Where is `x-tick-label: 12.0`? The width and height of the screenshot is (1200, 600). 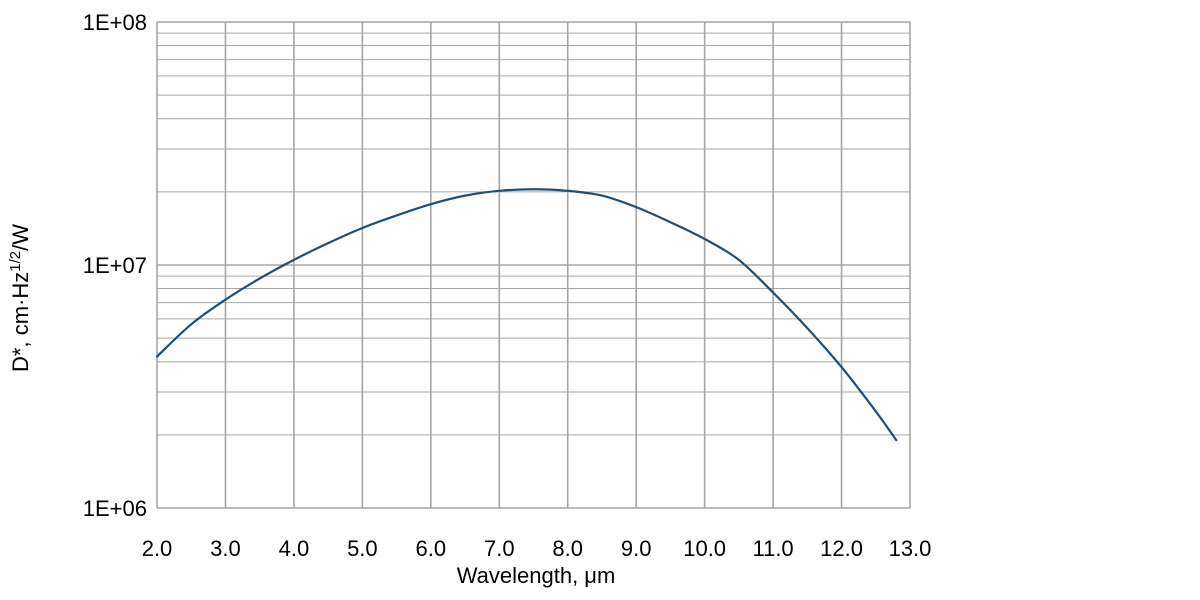 x-tick-label: 12.0 is located at coordinates (841, 548).